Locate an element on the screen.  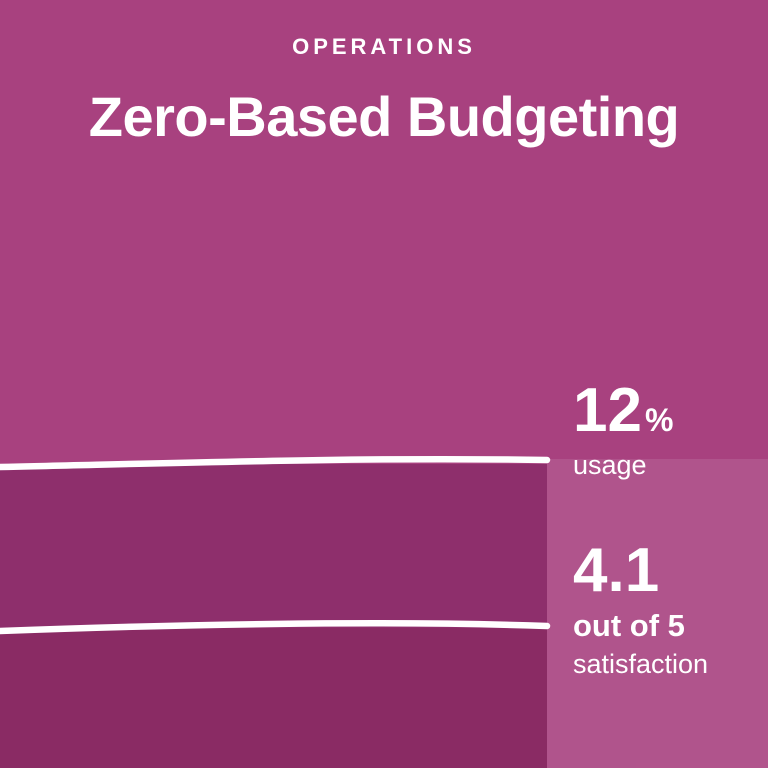
satisfaction-label: satisfaction is located at coordinates (641, 664).